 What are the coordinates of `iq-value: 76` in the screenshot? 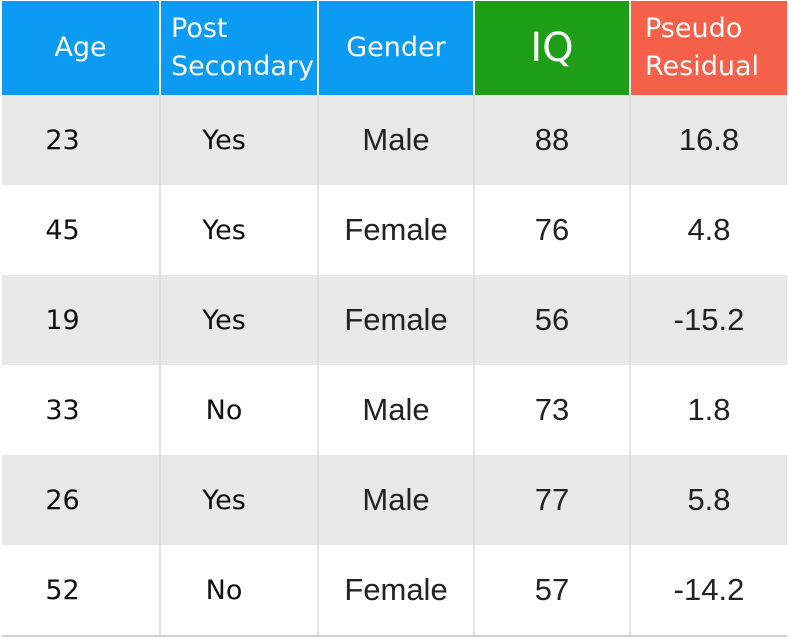 It's located at (552, 229).